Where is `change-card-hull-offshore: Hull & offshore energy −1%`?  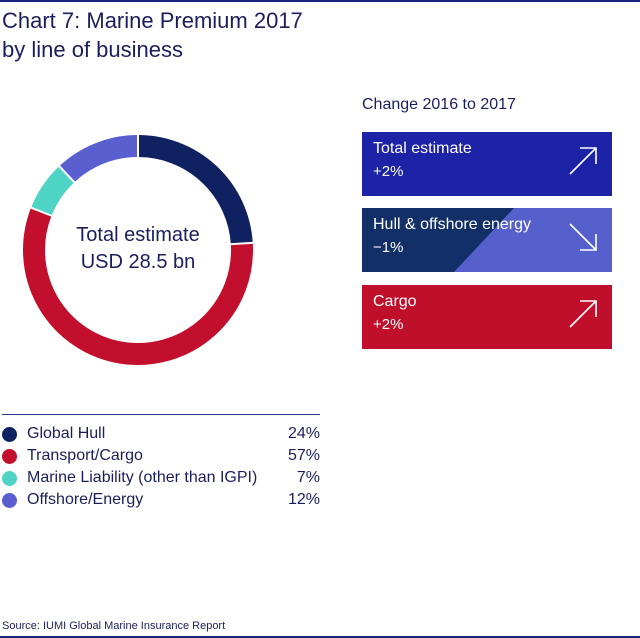 change-card-hull-offshore: Hull & offshore energy −1% is located at coordinates (487, 240).